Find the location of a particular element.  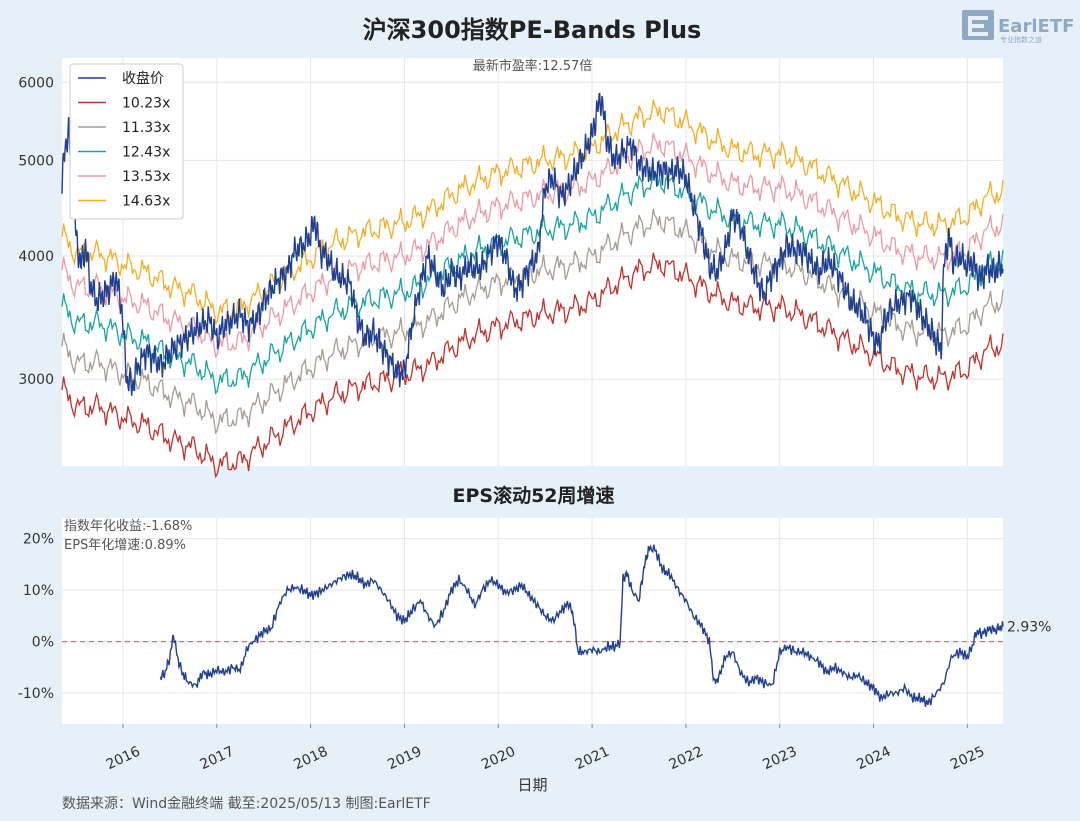

x-tick-label-2022: 2022 is located at coordinates (686, 759).